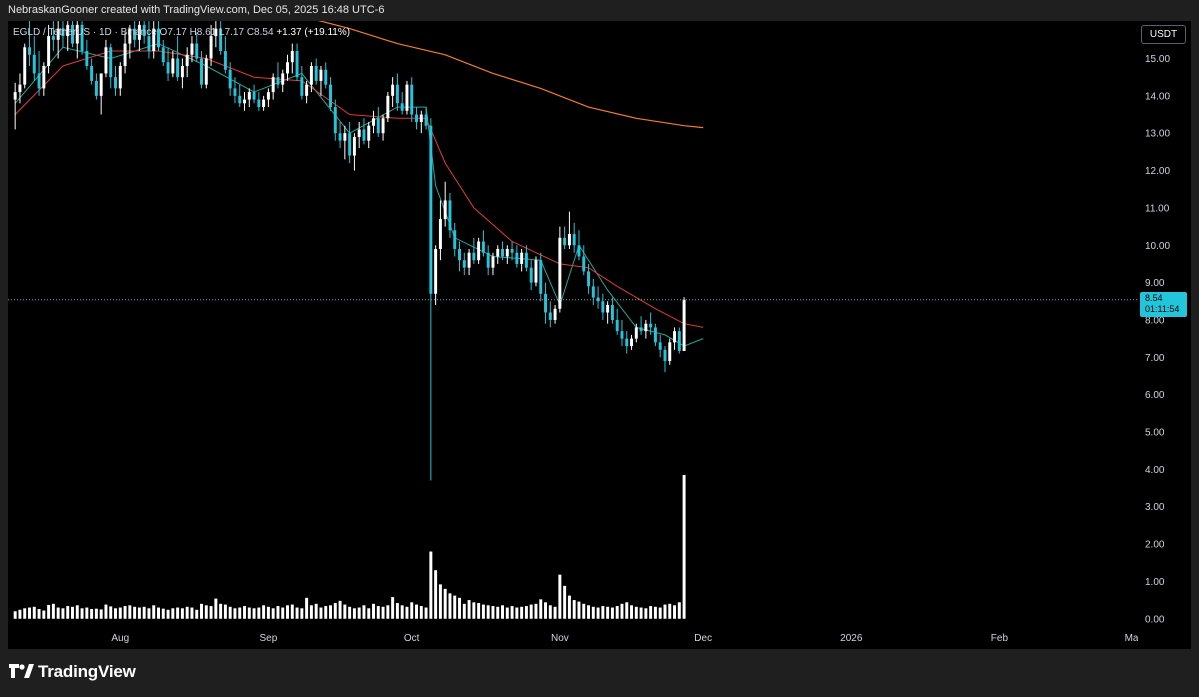 The image size is (1199, 697). I want to click on time-tick-label: Sep, so click(269, 638).